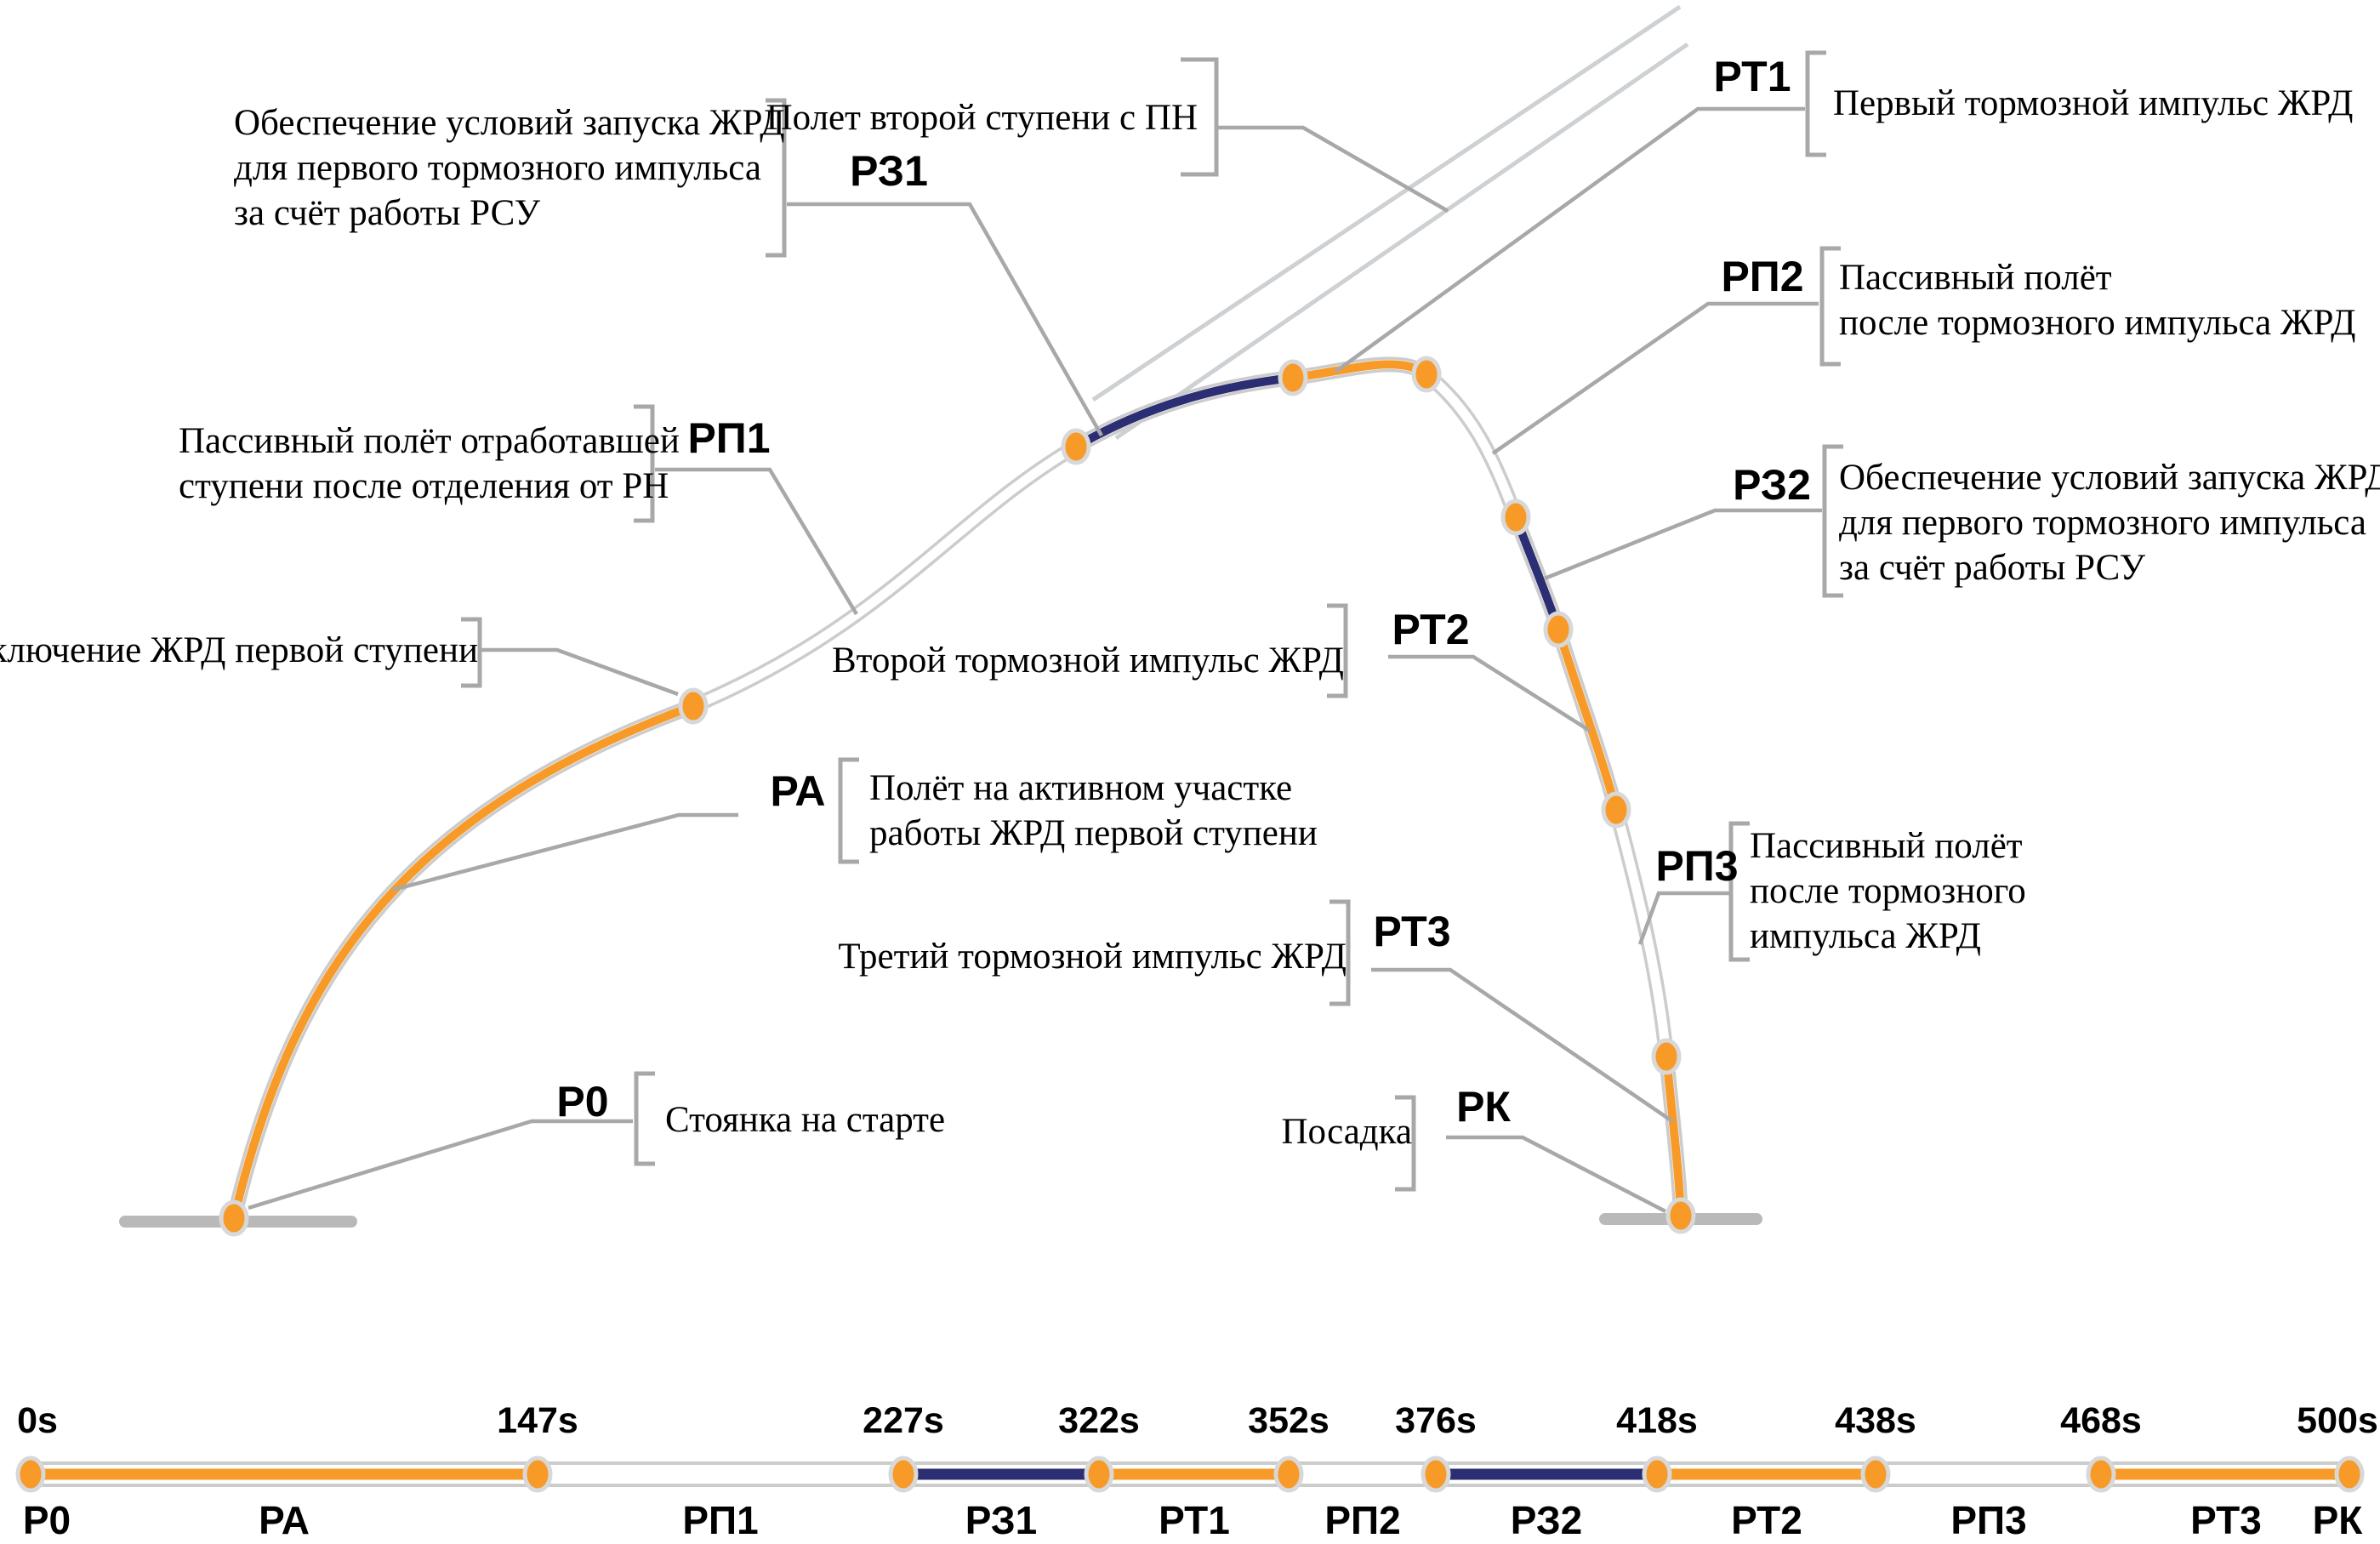  I want to click on phase-rk: РК, so click(2338, 1520).